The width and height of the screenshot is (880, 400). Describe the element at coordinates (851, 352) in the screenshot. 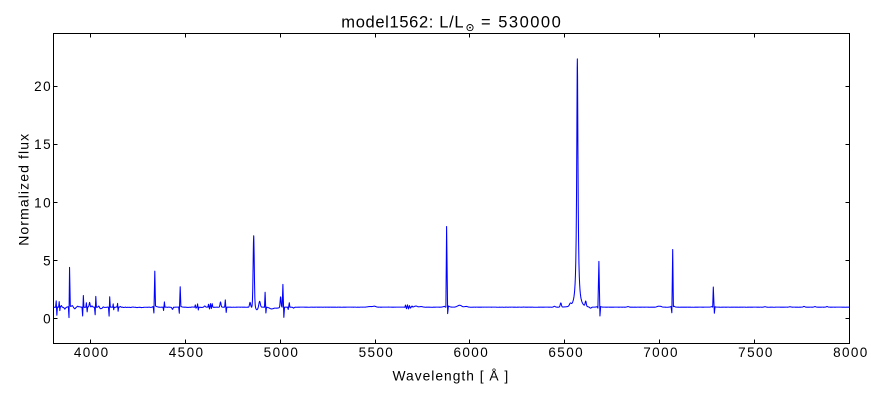

I see `svg-text: 8000` at that location.